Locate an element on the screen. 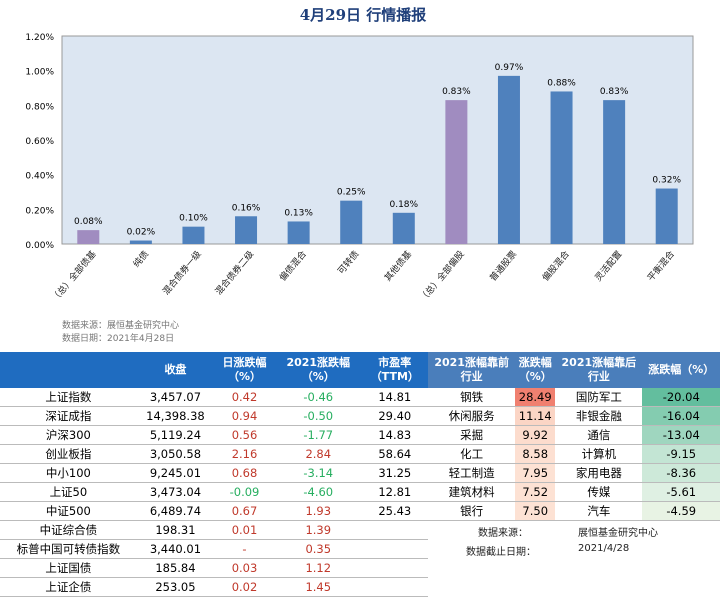 This screenshot has width=726, height=597. x-tick-label: 灵活配置 is located at coordinates (608, 265).